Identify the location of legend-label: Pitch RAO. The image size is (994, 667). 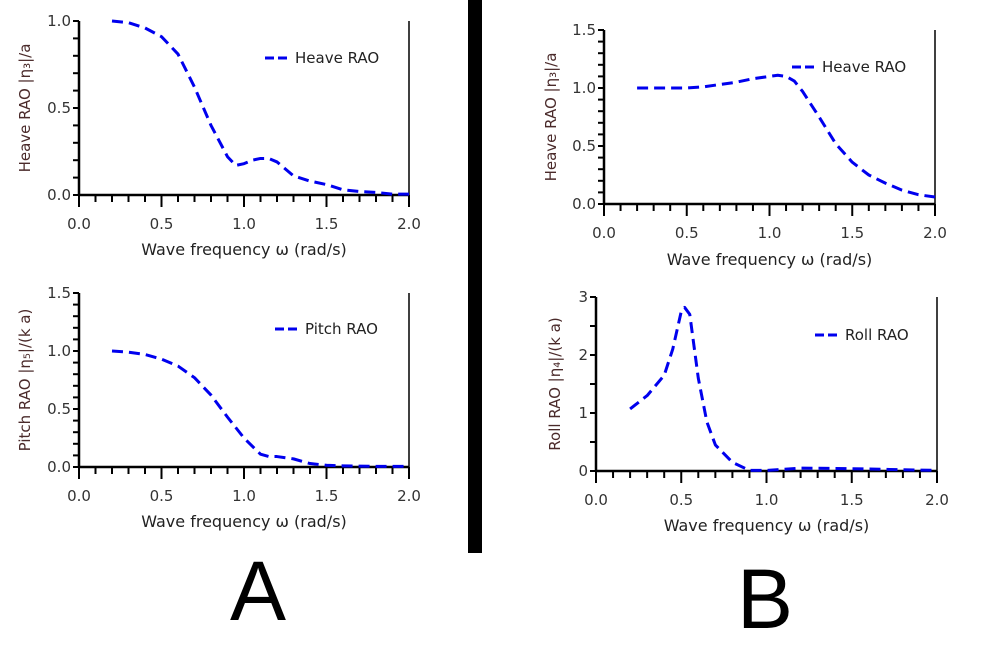
(341, 329).